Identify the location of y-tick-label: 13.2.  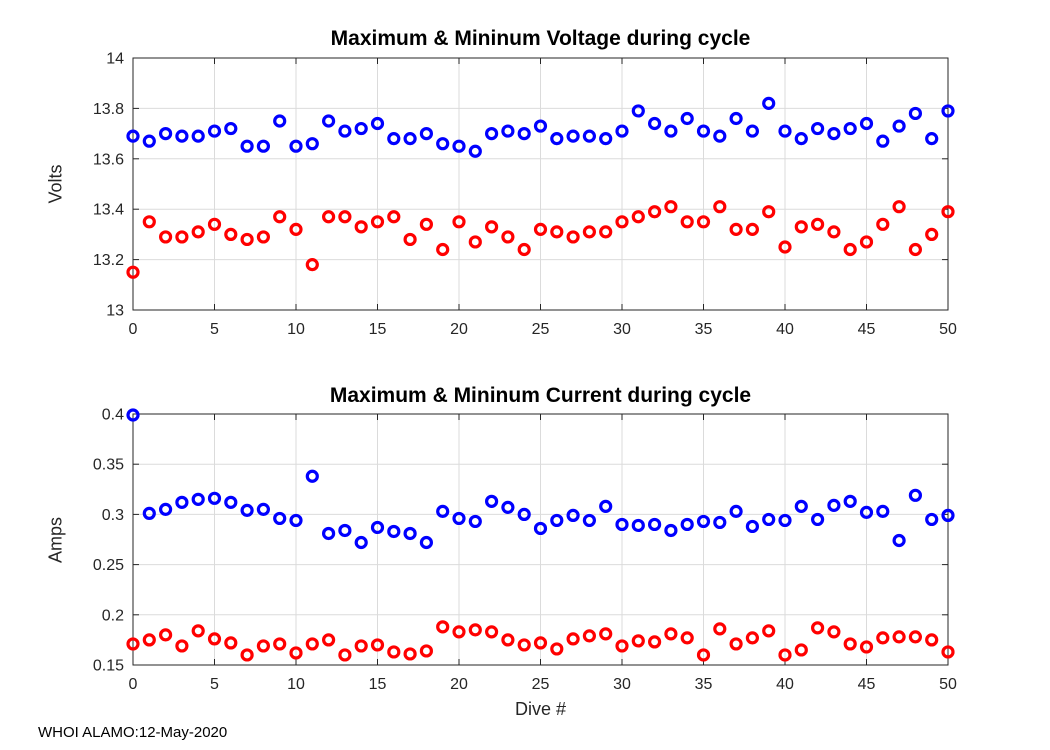
(108, 260).